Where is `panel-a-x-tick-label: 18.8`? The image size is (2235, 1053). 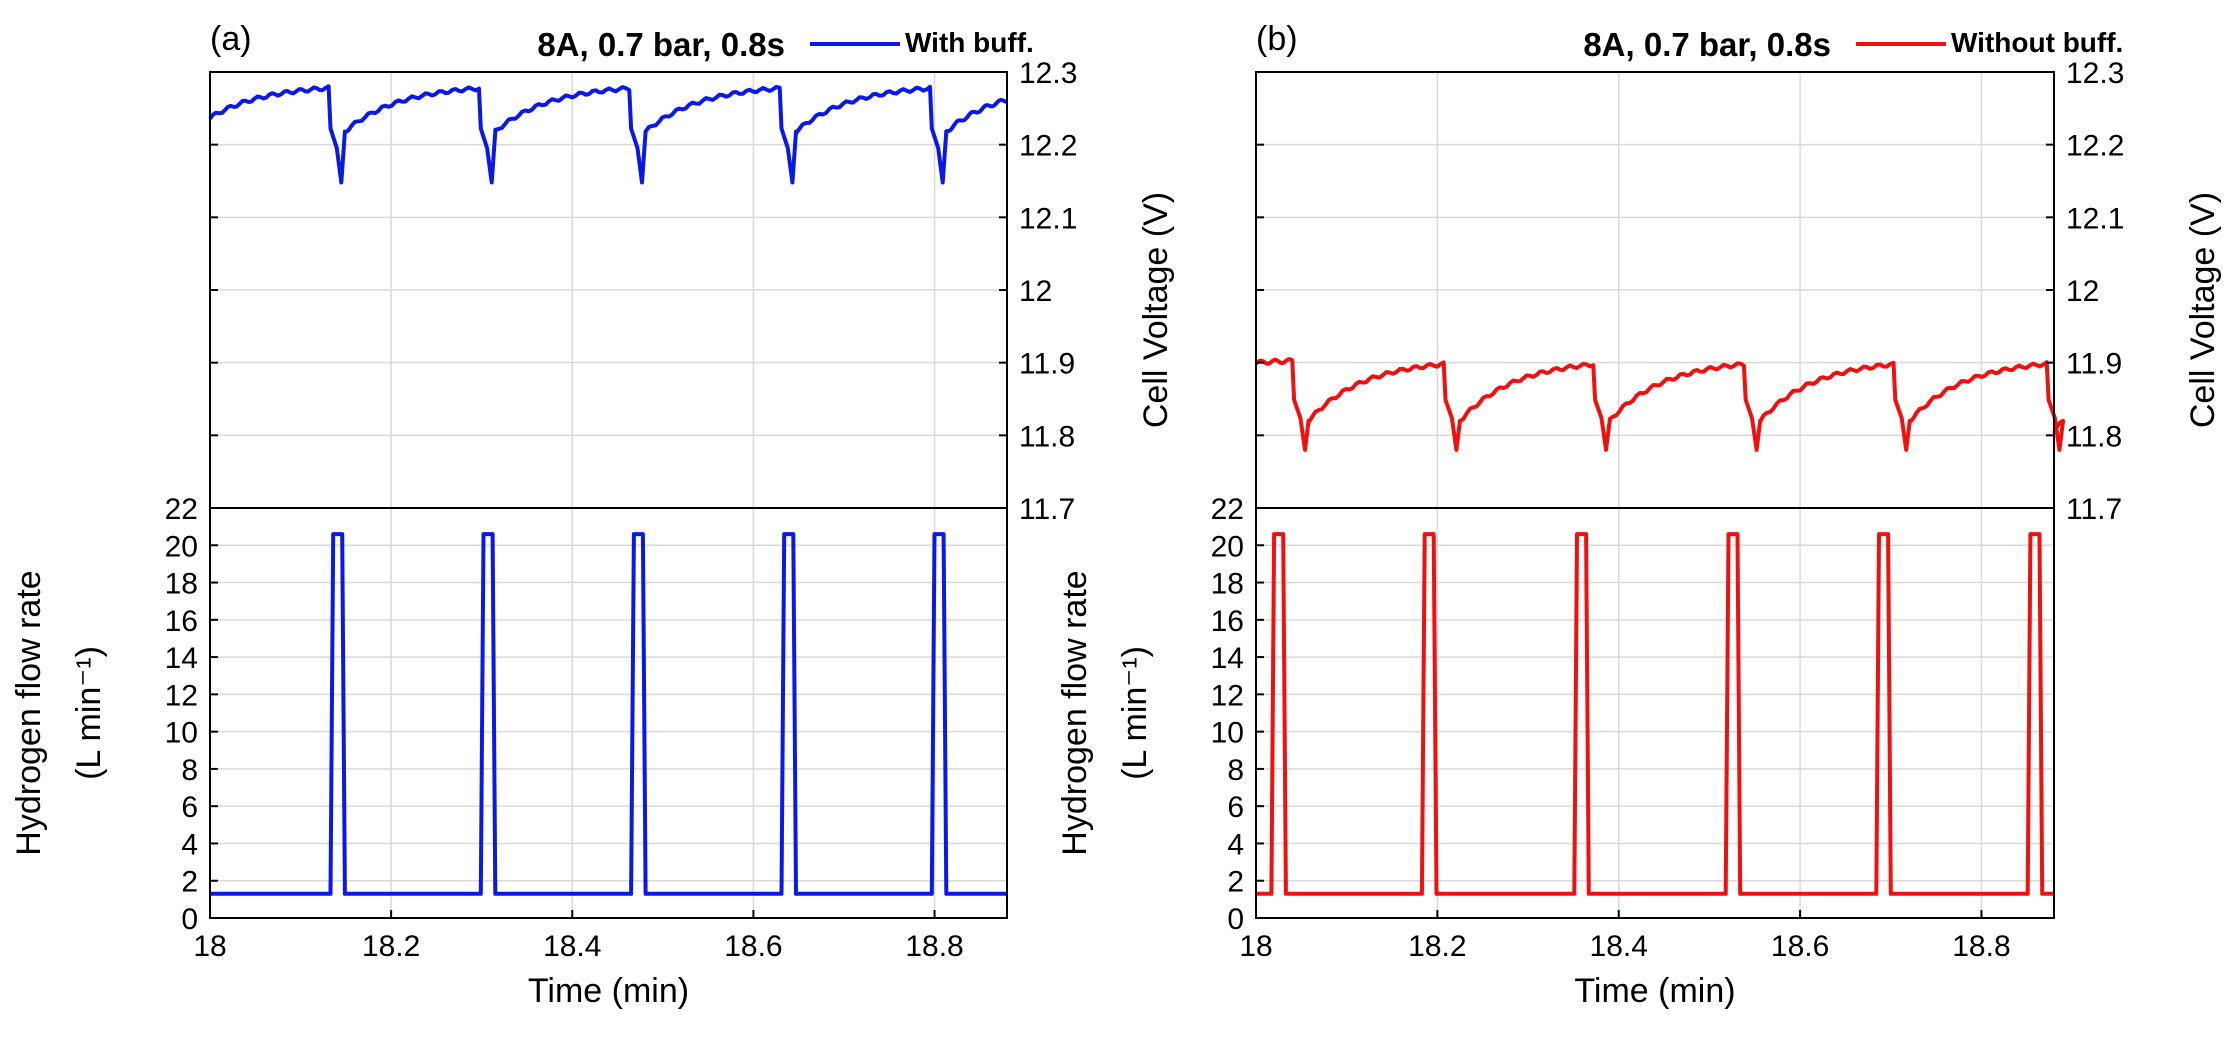 panel-a-x-tick-label: 18.8 is located at coordinates (934, 946).